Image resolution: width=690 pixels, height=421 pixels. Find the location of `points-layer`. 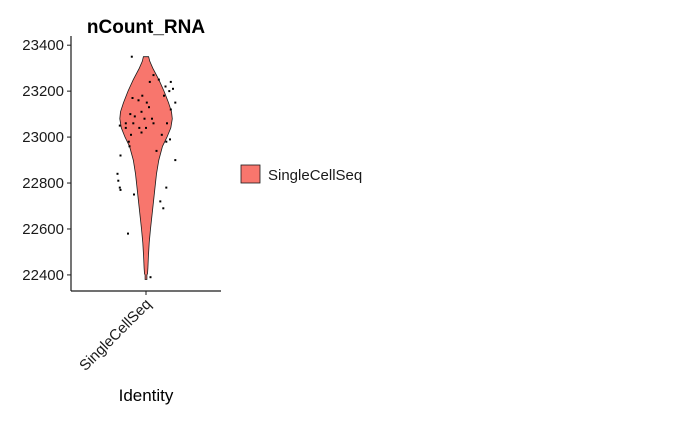

points-layer is located at coordinates (146, 167).